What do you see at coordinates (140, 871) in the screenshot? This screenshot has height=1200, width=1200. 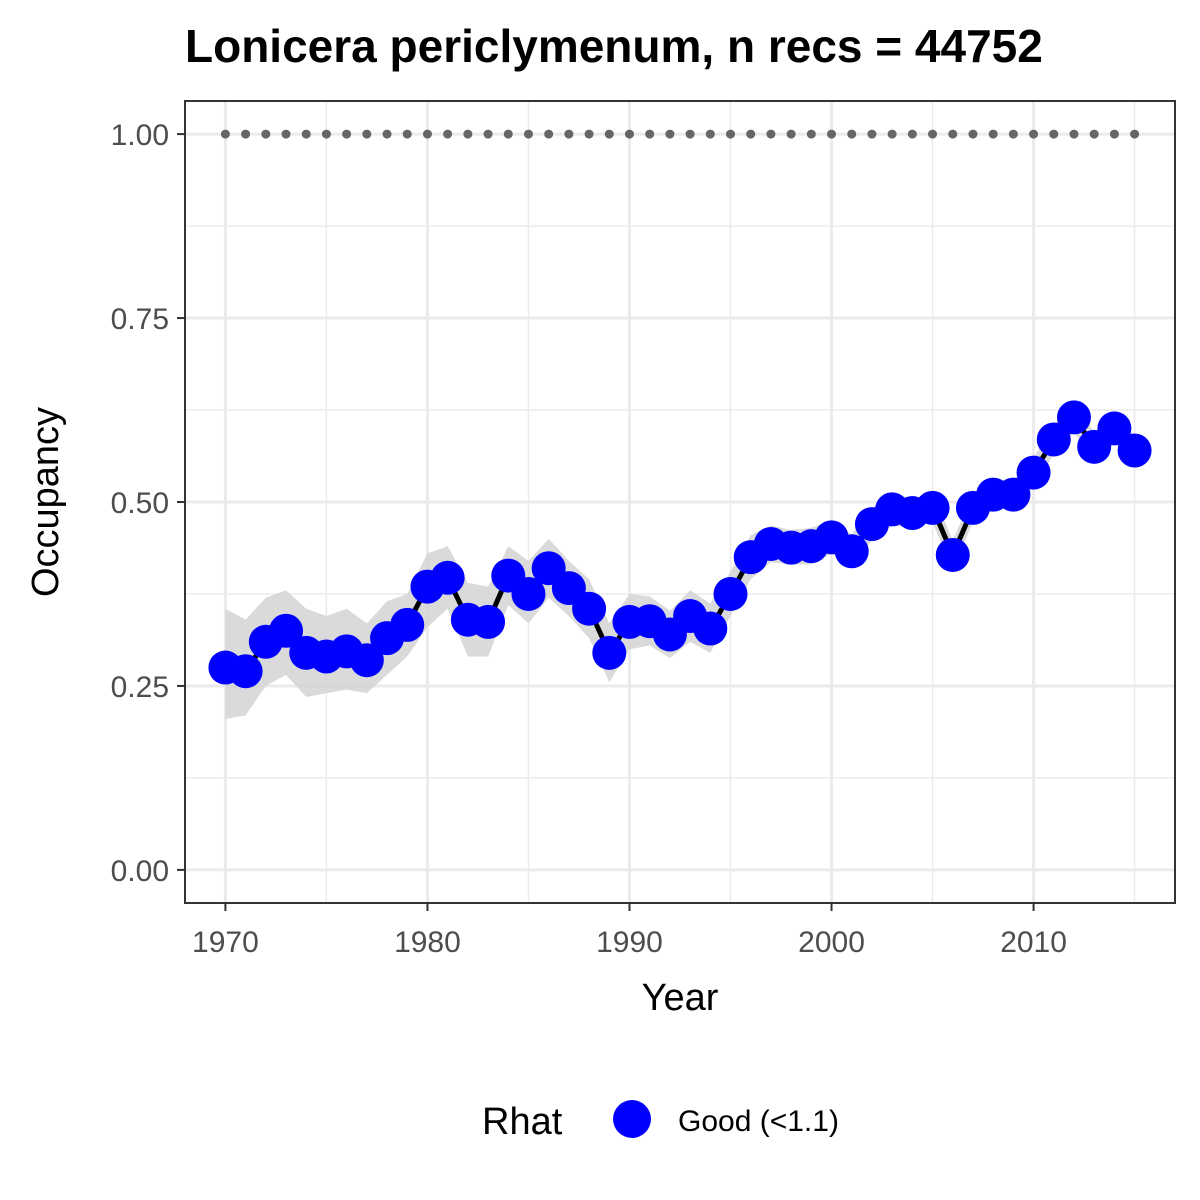 I see `y-tick-label: 0.00` at bounding box center [140, 871].